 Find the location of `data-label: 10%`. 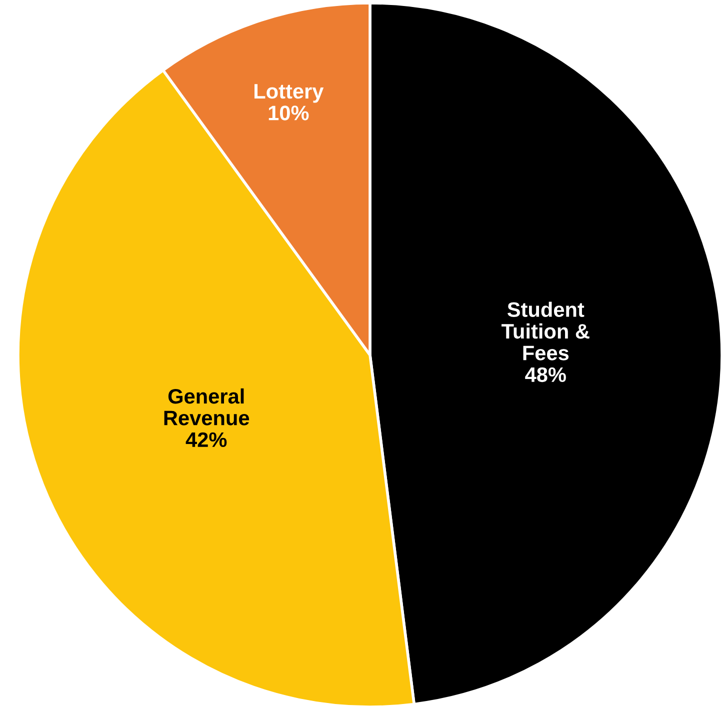

data-label: 10% is located at coordinates (288, 113).